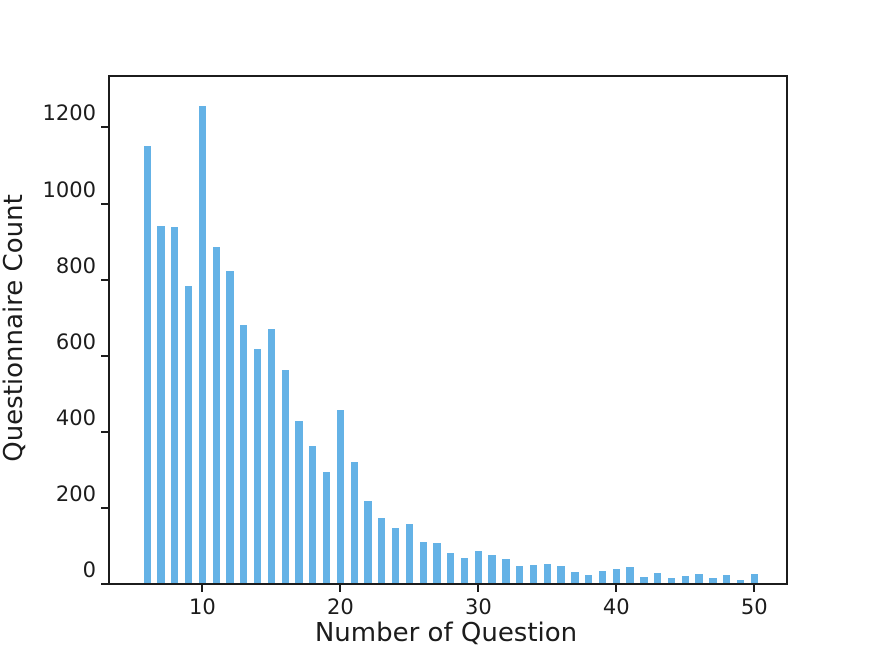 The width and height of the screenshot is (872, 654). I want to click on x-axis-label: Number of Question, so click(446, 633).